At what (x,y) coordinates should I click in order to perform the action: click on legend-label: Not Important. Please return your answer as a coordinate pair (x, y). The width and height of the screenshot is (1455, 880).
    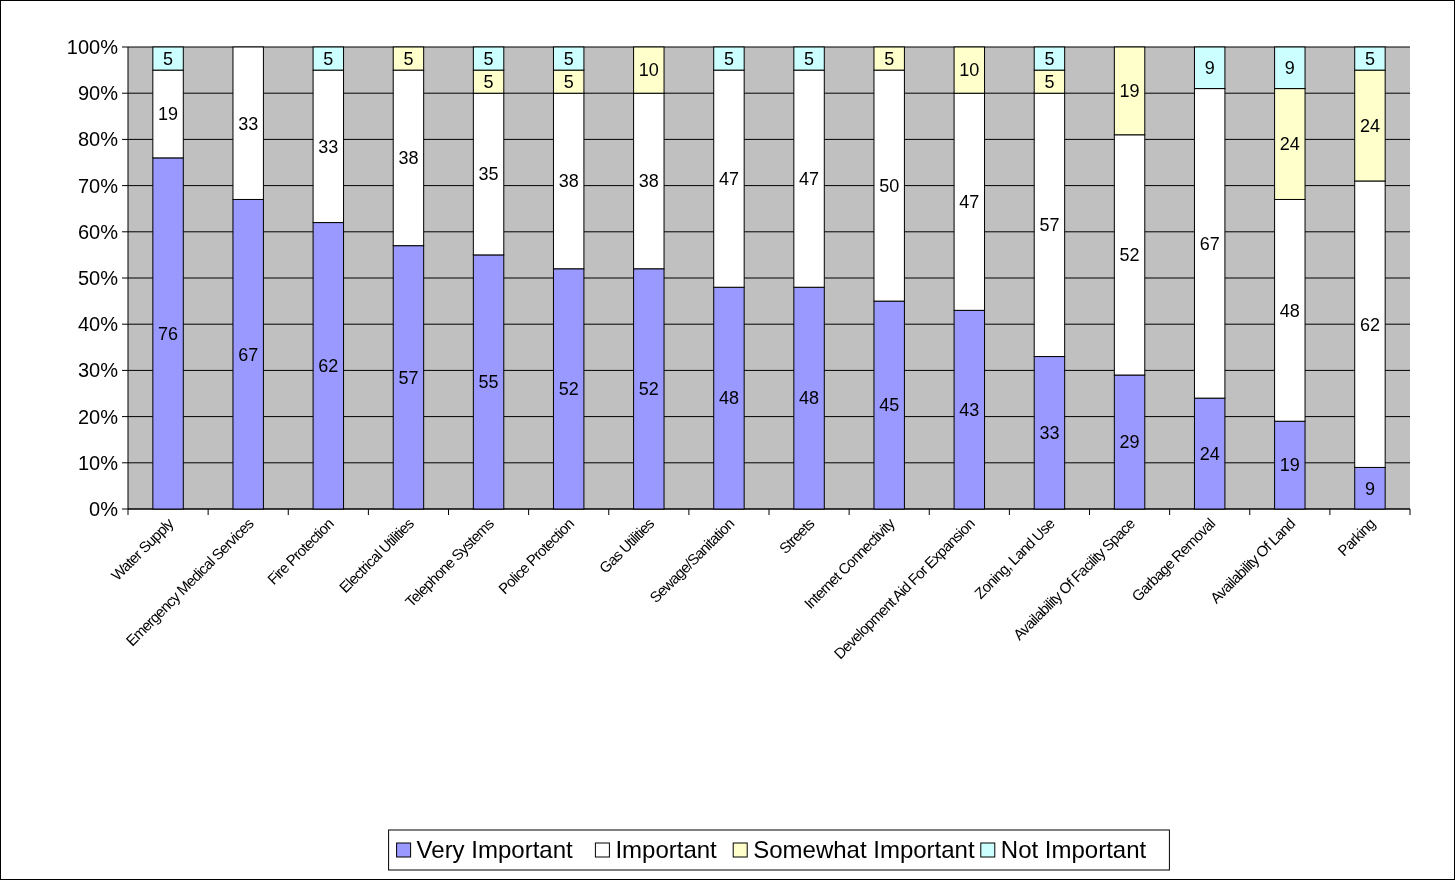
    Looking at the image, I should click on (1073, 850).